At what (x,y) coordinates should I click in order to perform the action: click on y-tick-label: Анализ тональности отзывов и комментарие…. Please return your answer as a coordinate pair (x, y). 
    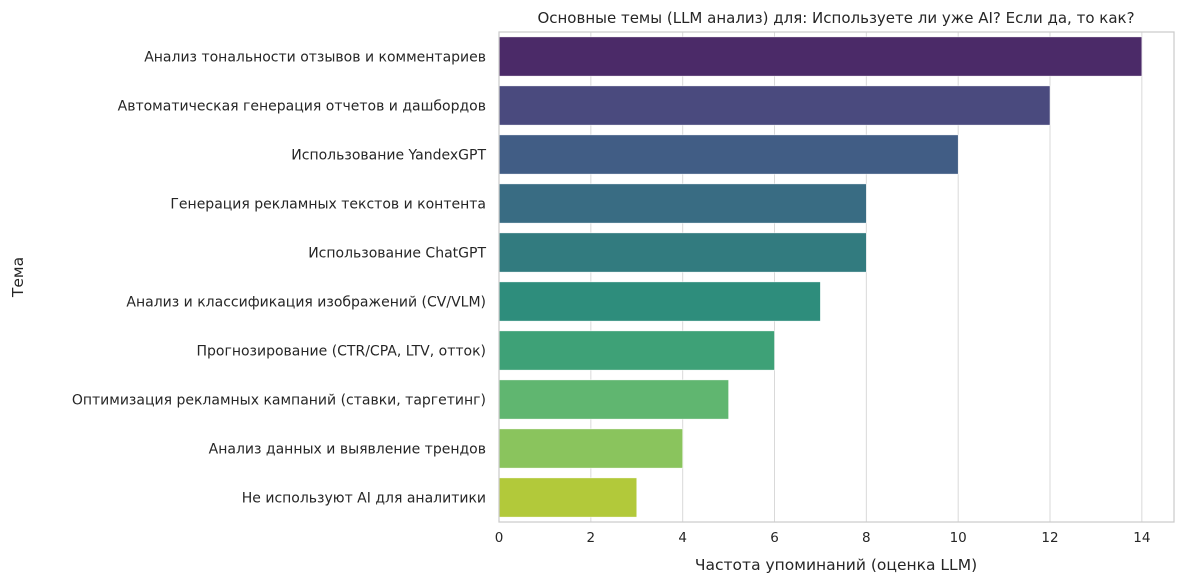
    Looking at the image, I should click on (315, 58).